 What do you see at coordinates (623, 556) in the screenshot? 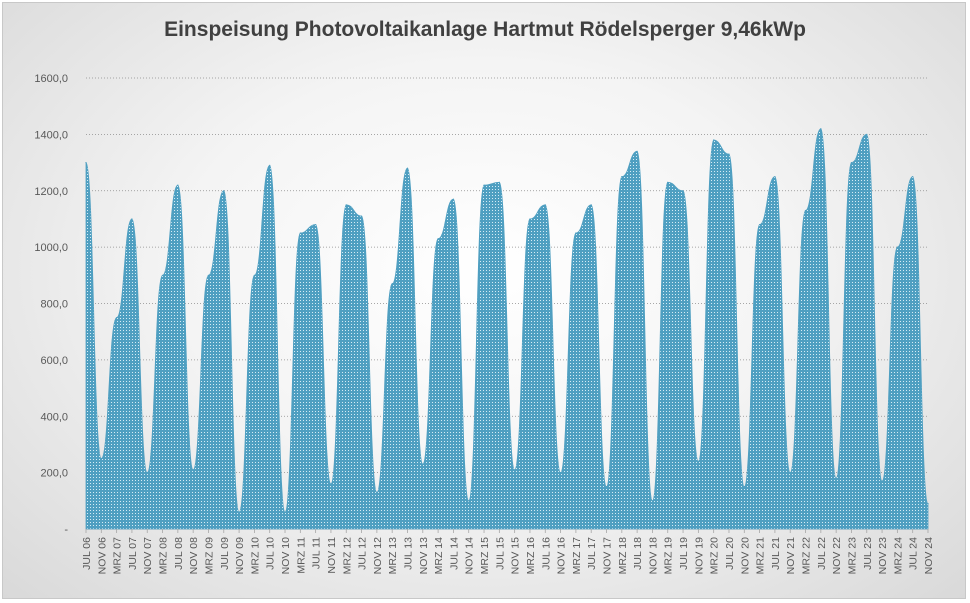
I see `x-tick-label: MRZ 18` at bounding box center [623, 556].